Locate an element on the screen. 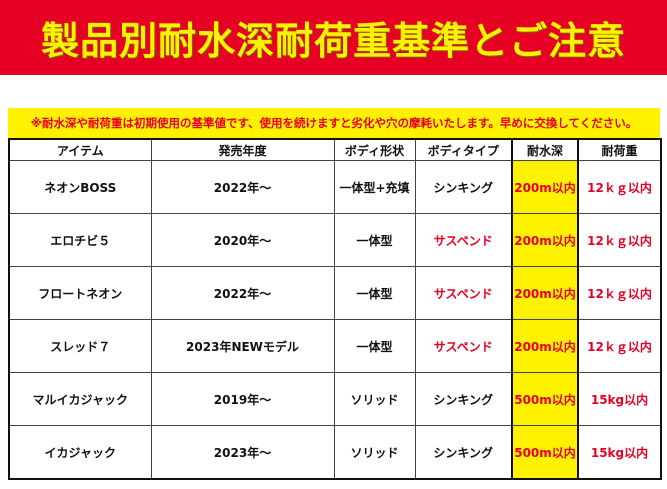 The image size is (667, 489). header-depth: 耐水深 is located at coordinates (545, 149).